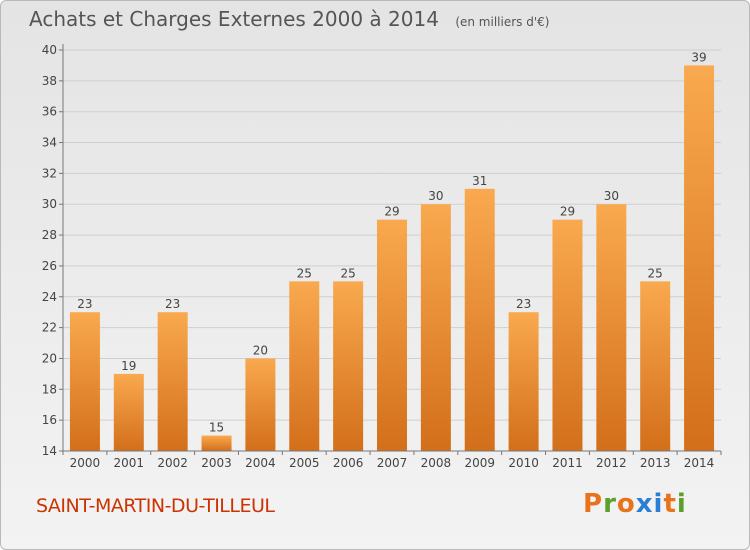 The height and width of the screenshot is (550, 750). Describe the element at coordinates (172, 463) in the screenshot. I see `x-tick-label-2002: 2002` at that location.